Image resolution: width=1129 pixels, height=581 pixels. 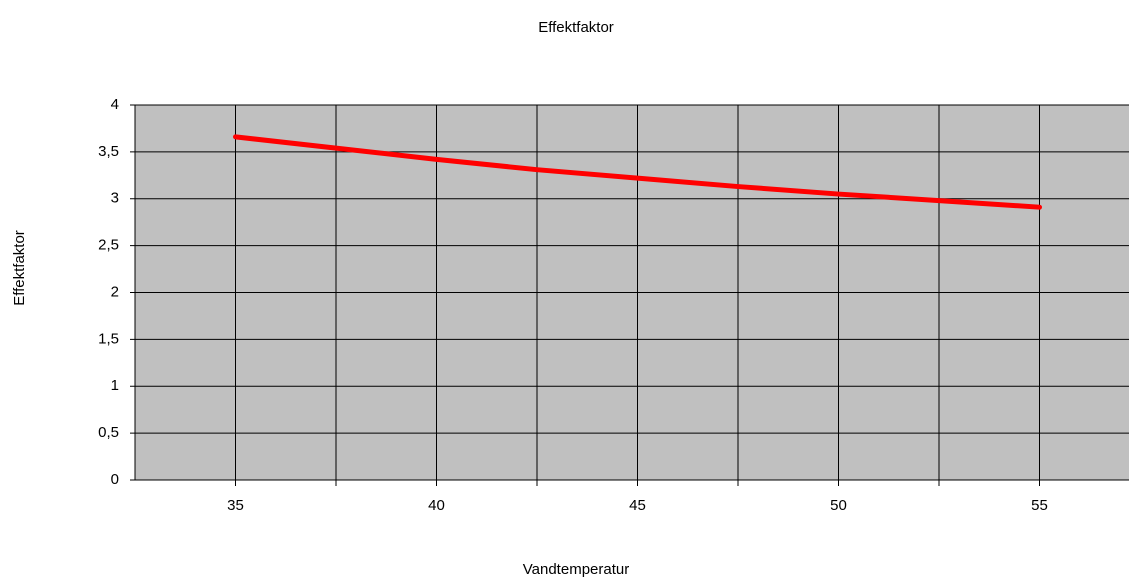 What do you see at coordinates (576, 27) in the screenshot?
I see `chart-title: Effektfaktor` at bounding box center [576, 27].